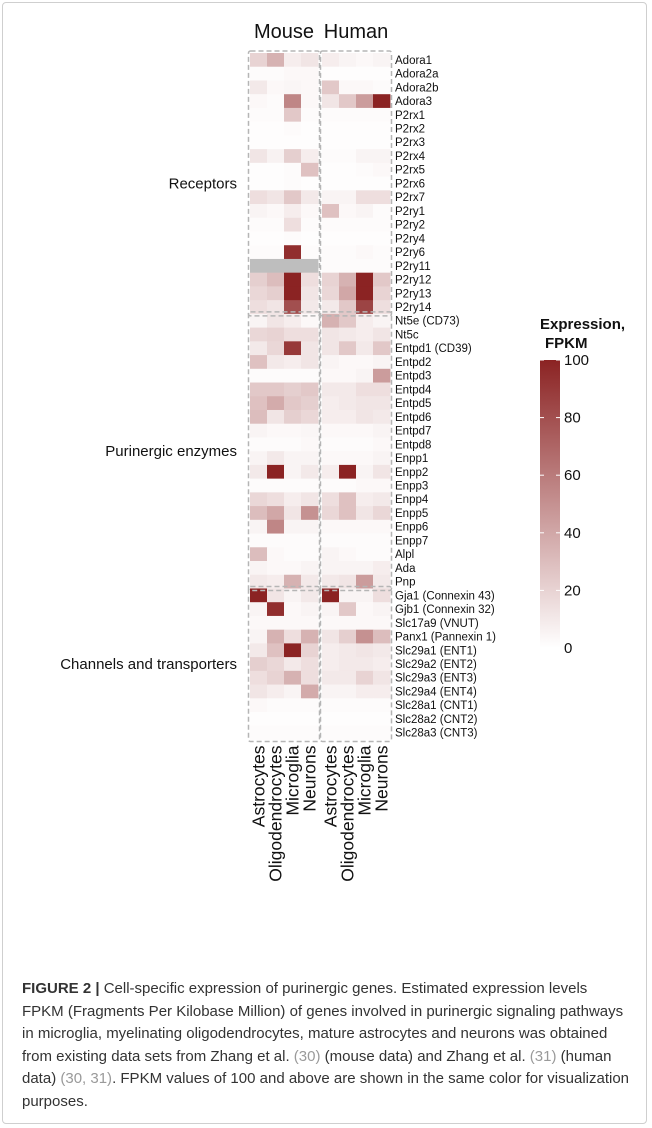 This screenshot has height=1128, width=652. I want to click on colorbar-tick-label: 40, so click(572, 533).